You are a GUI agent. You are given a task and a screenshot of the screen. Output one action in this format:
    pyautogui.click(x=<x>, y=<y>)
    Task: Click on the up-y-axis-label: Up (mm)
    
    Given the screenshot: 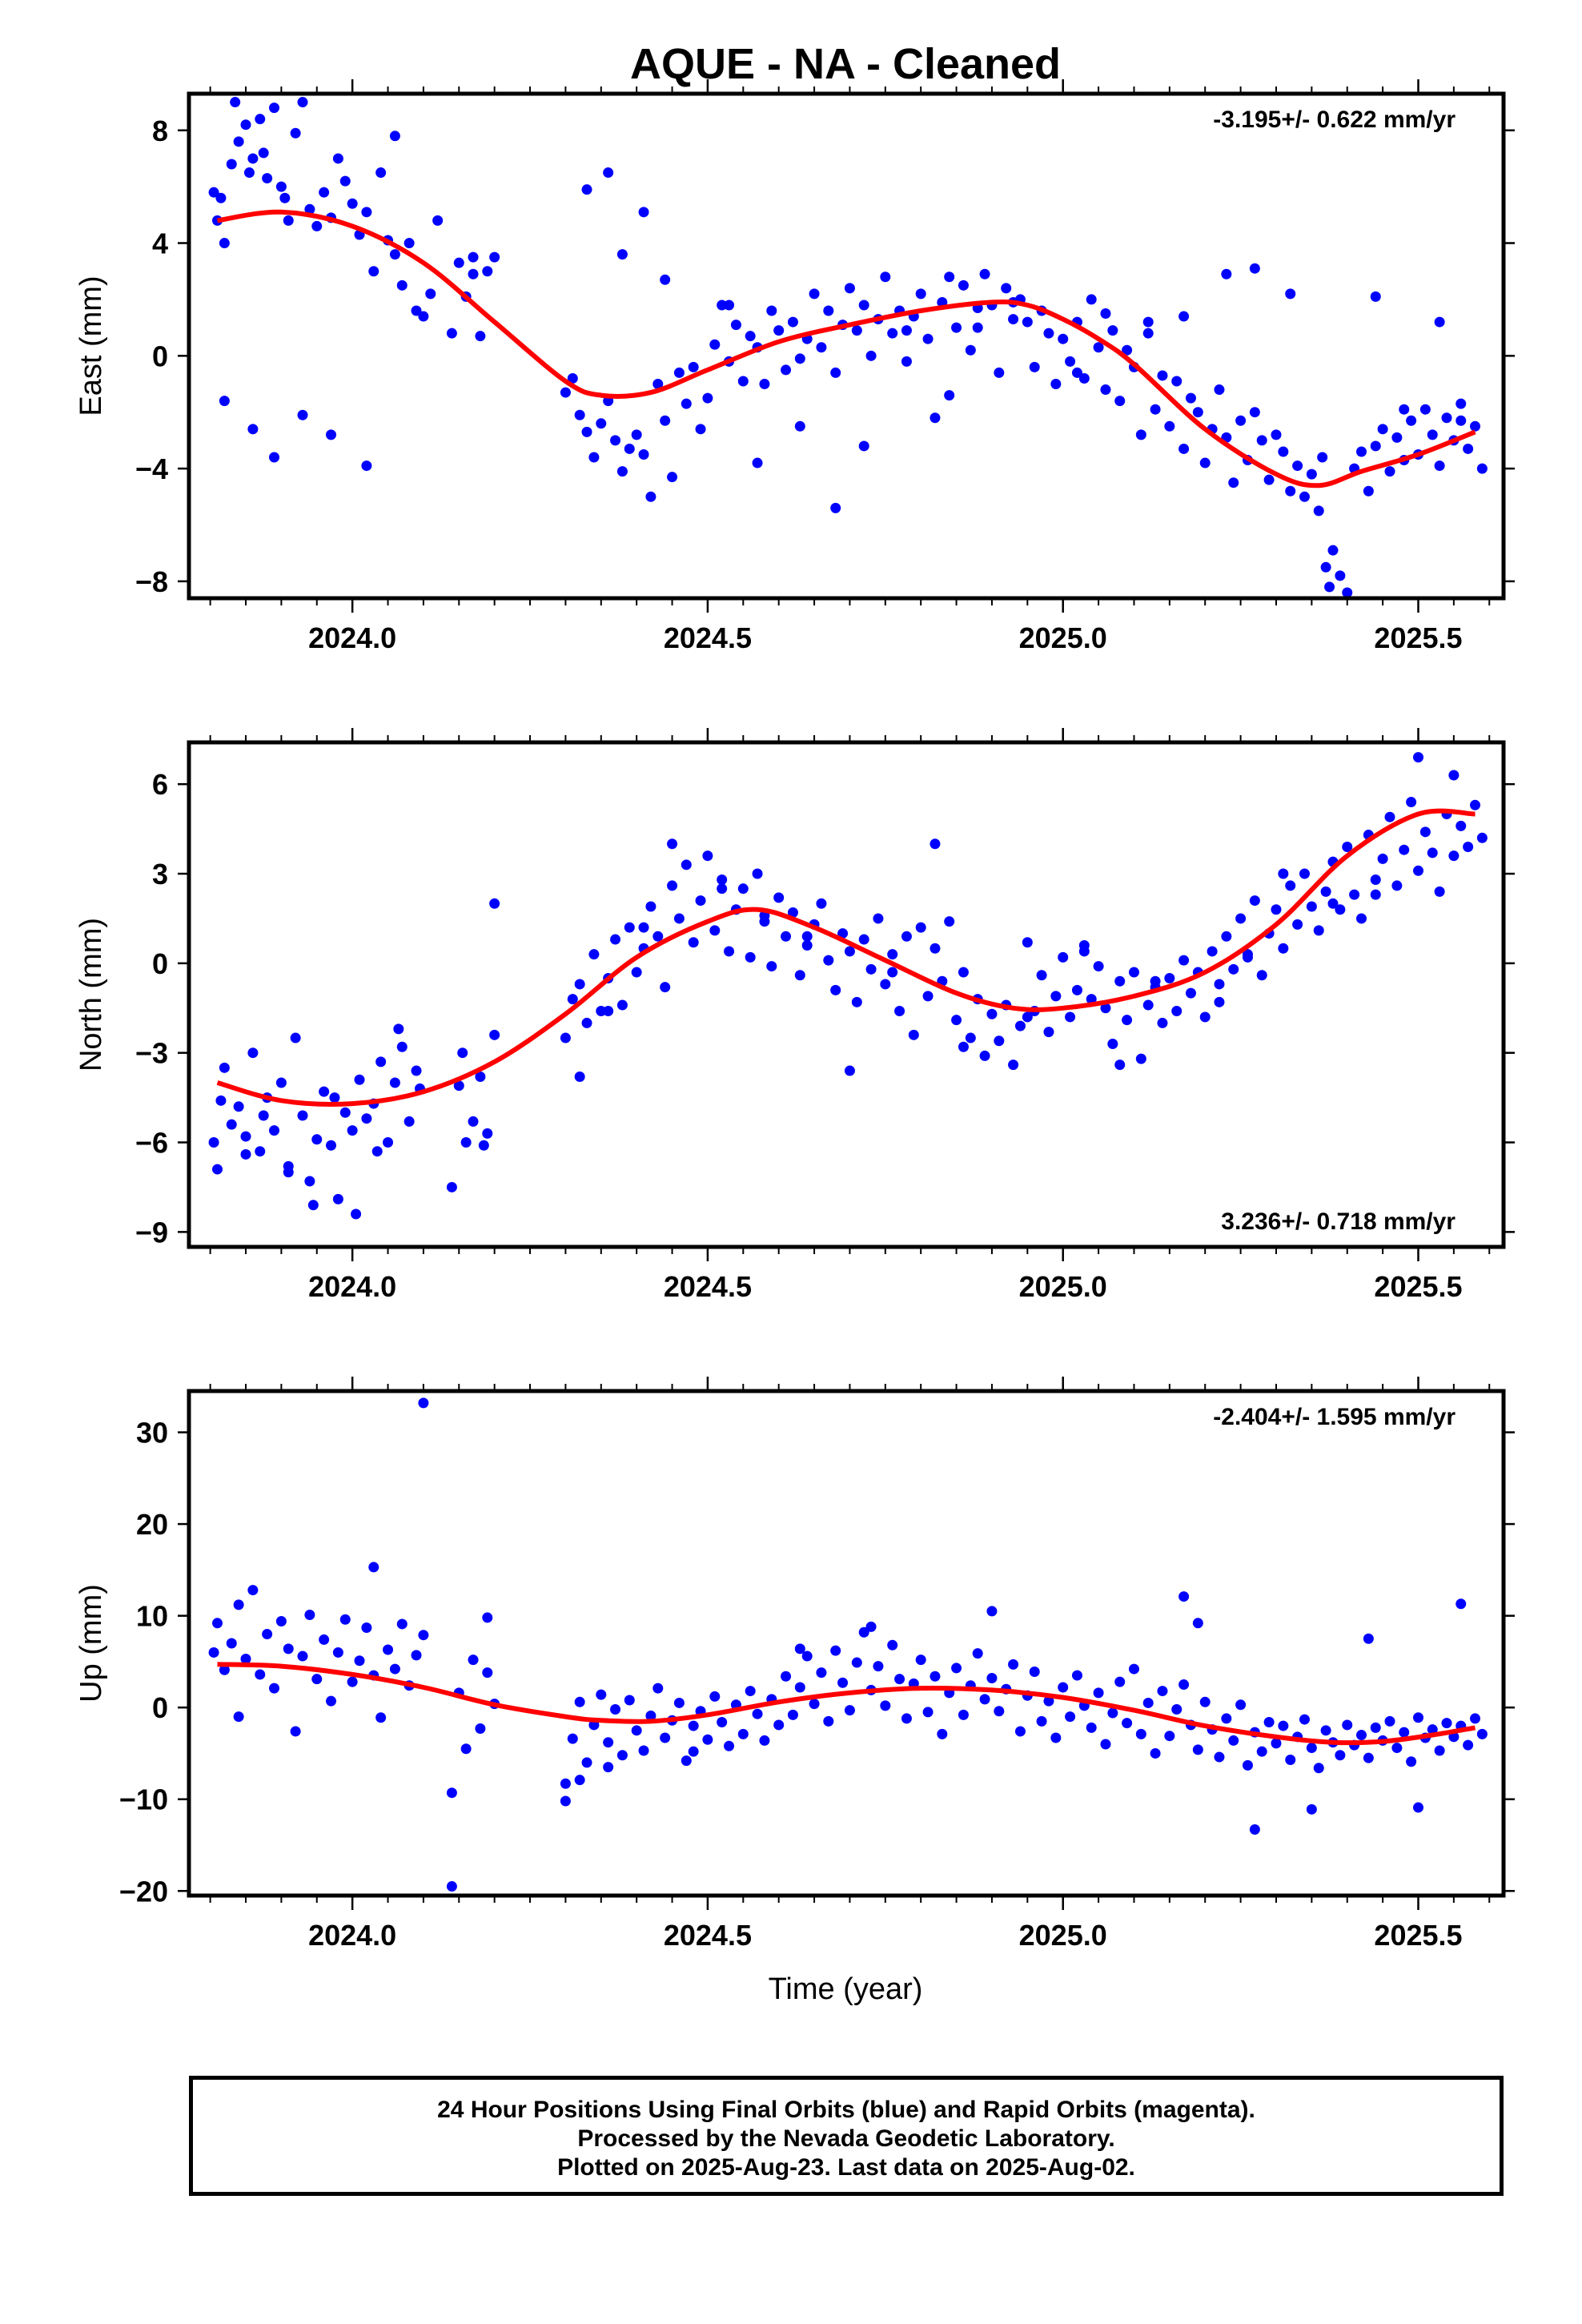 What is the action you would take?
    pyautogui.click(x=91, y=1644)
    